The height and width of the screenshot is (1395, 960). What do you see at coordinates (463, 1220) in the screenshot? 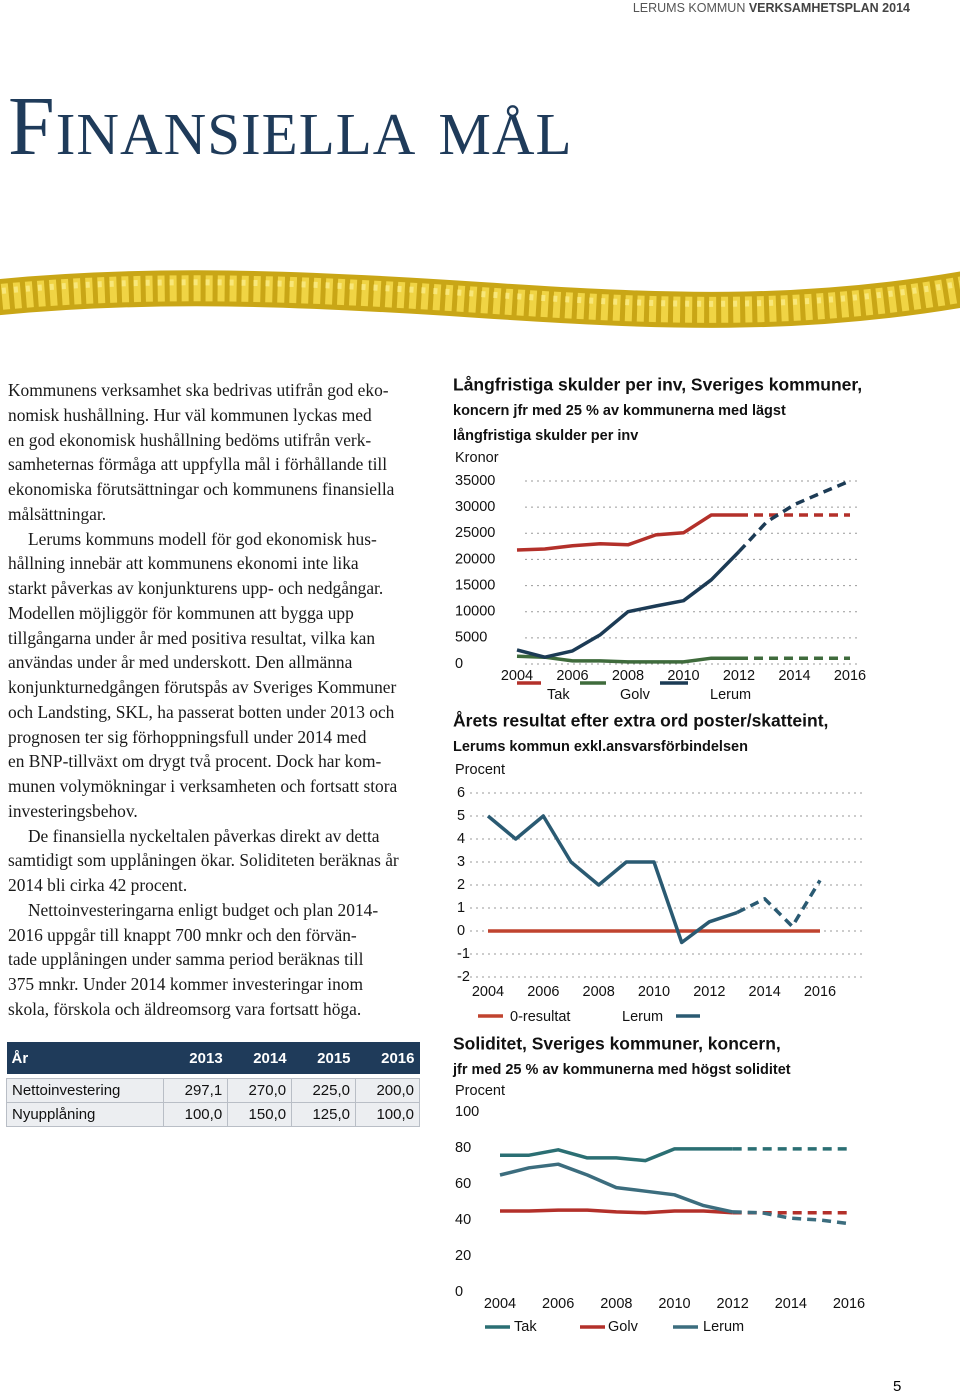
I see `y-tick-label: 40` at bounding box center [463, 1220].